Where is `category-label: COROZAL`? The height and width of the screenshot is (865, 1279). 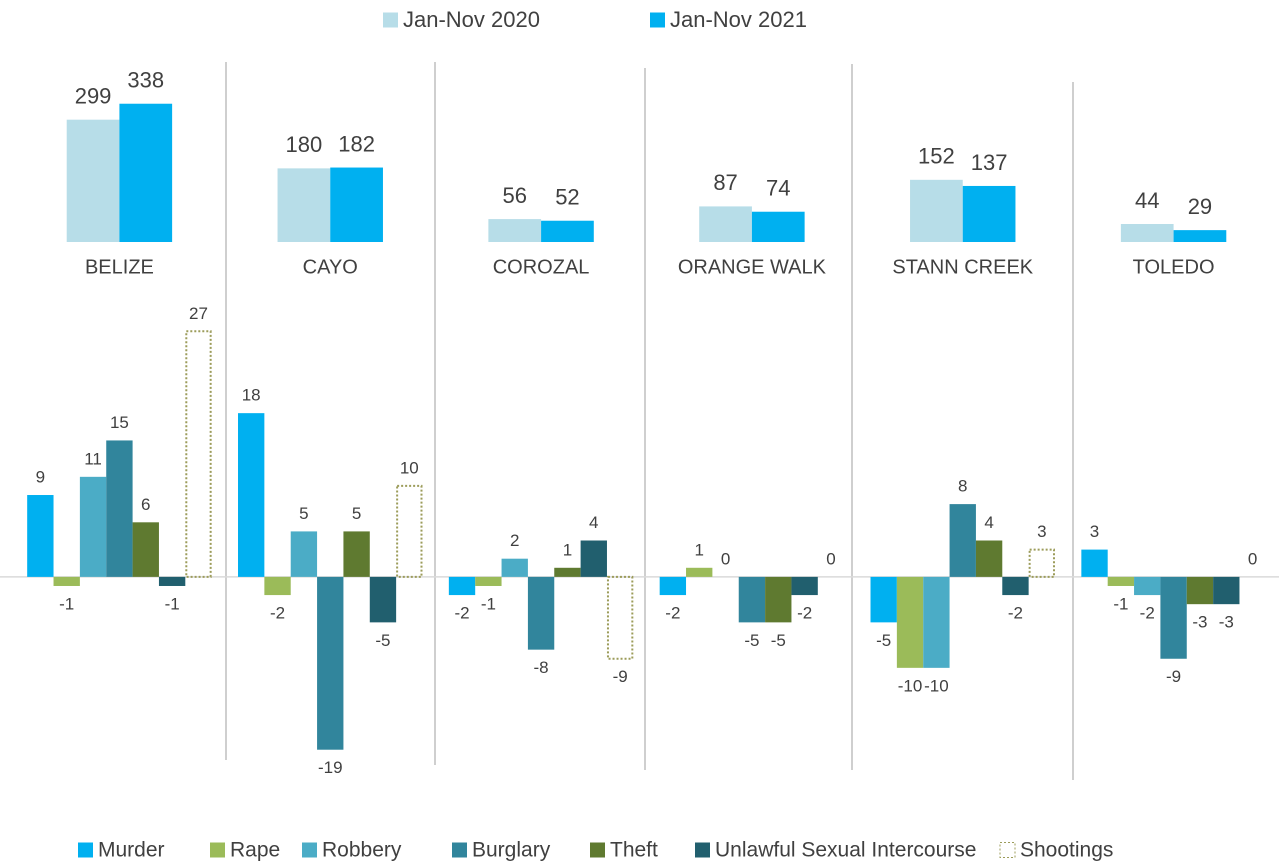
category-label: COROZAL is located at coordinates (541, 267).